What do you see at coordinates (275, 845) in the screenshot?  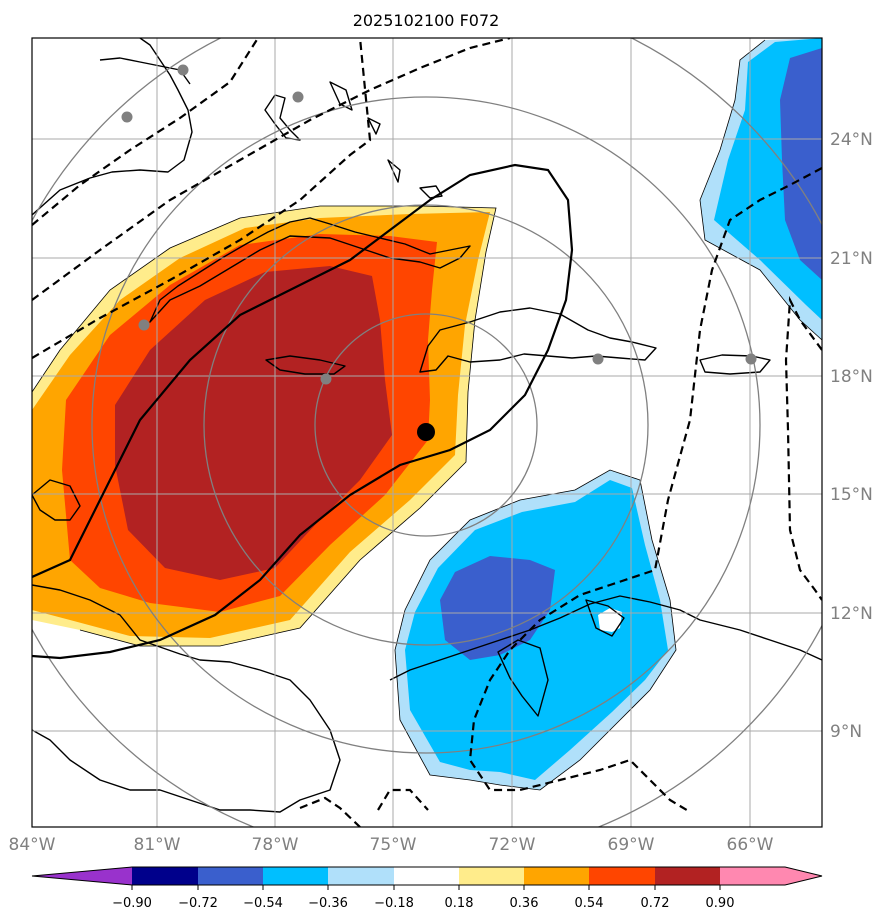 I see `lon-label: 78°W` at bounding box center [275, 845].